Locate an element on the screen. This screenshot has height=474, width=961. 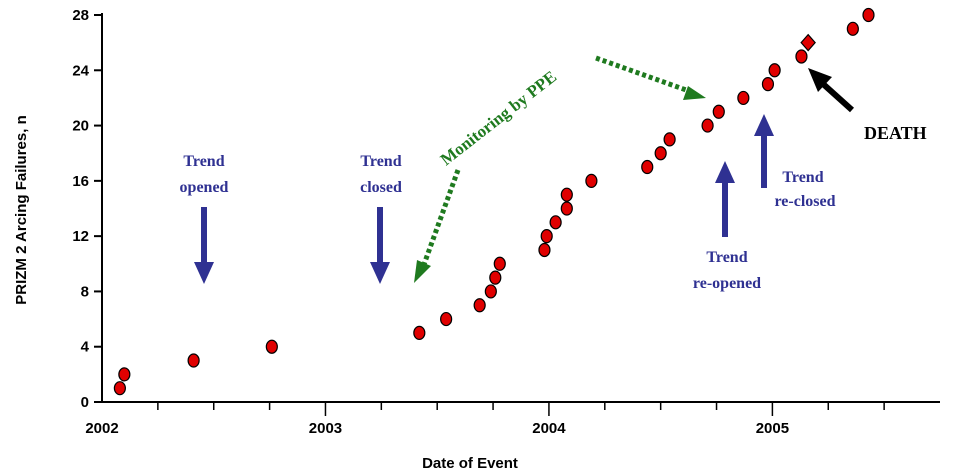
annotation-trend-reopened: Trend re-opened is located at coordinates (727, 226).